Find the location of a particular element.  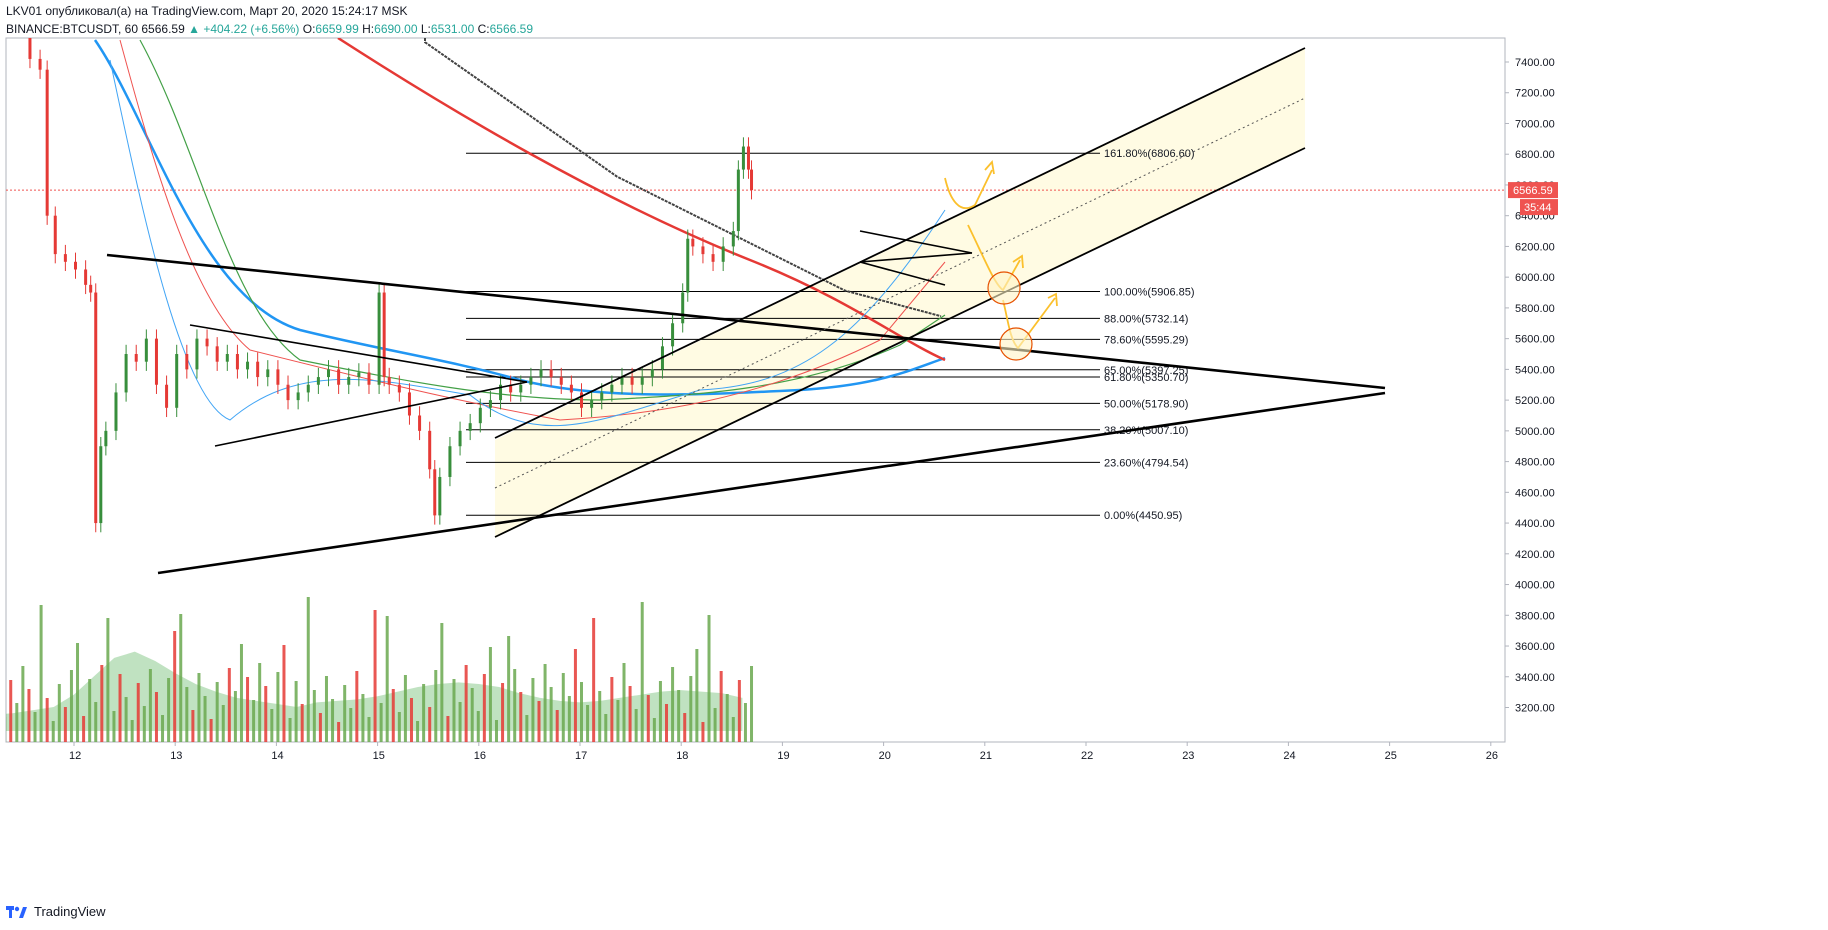

pennant-lower is located at coordinates (902, 273).